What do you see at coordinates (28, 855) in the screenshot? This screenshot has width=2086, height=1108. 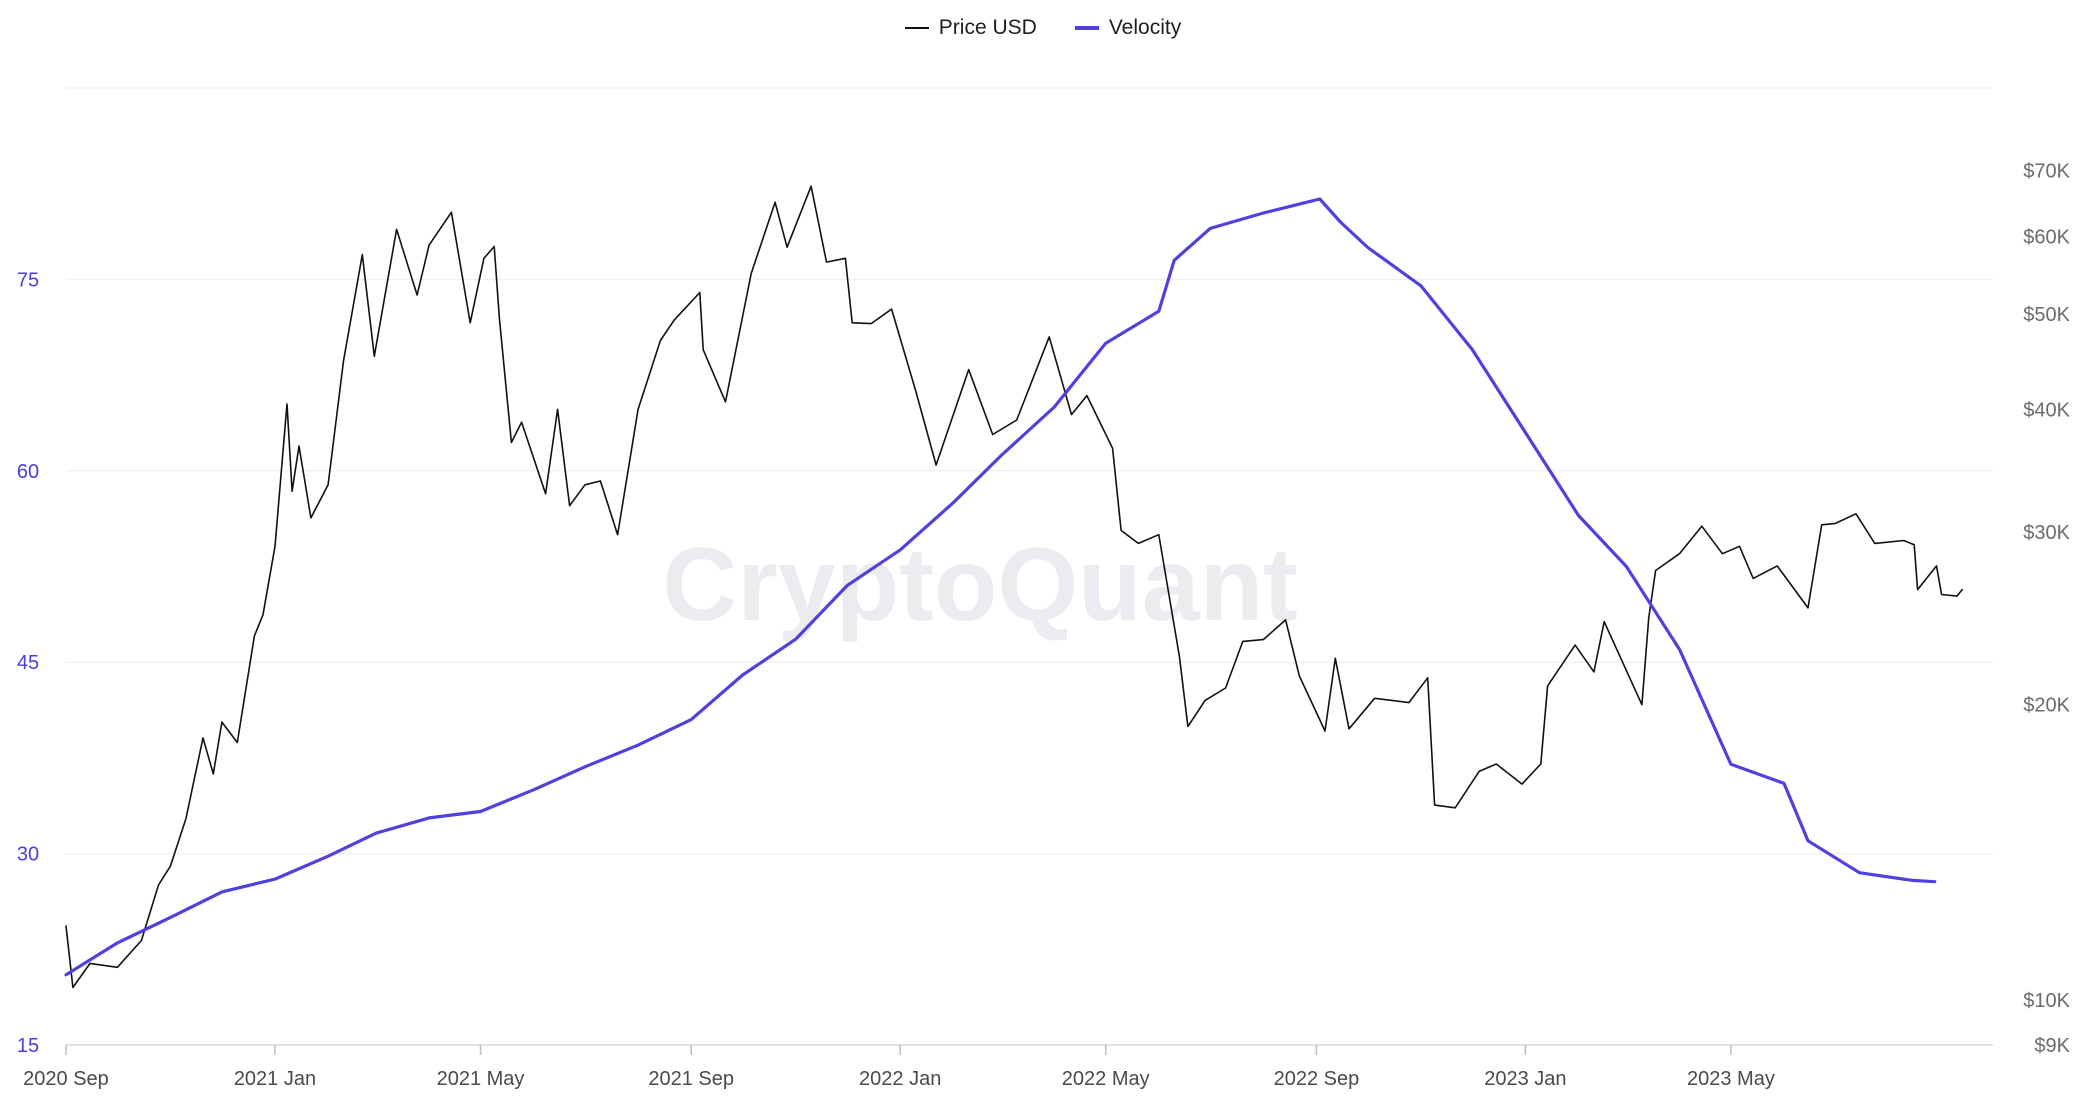 I see `y-left-tick-label: 30` at bounding box center [28, 855].